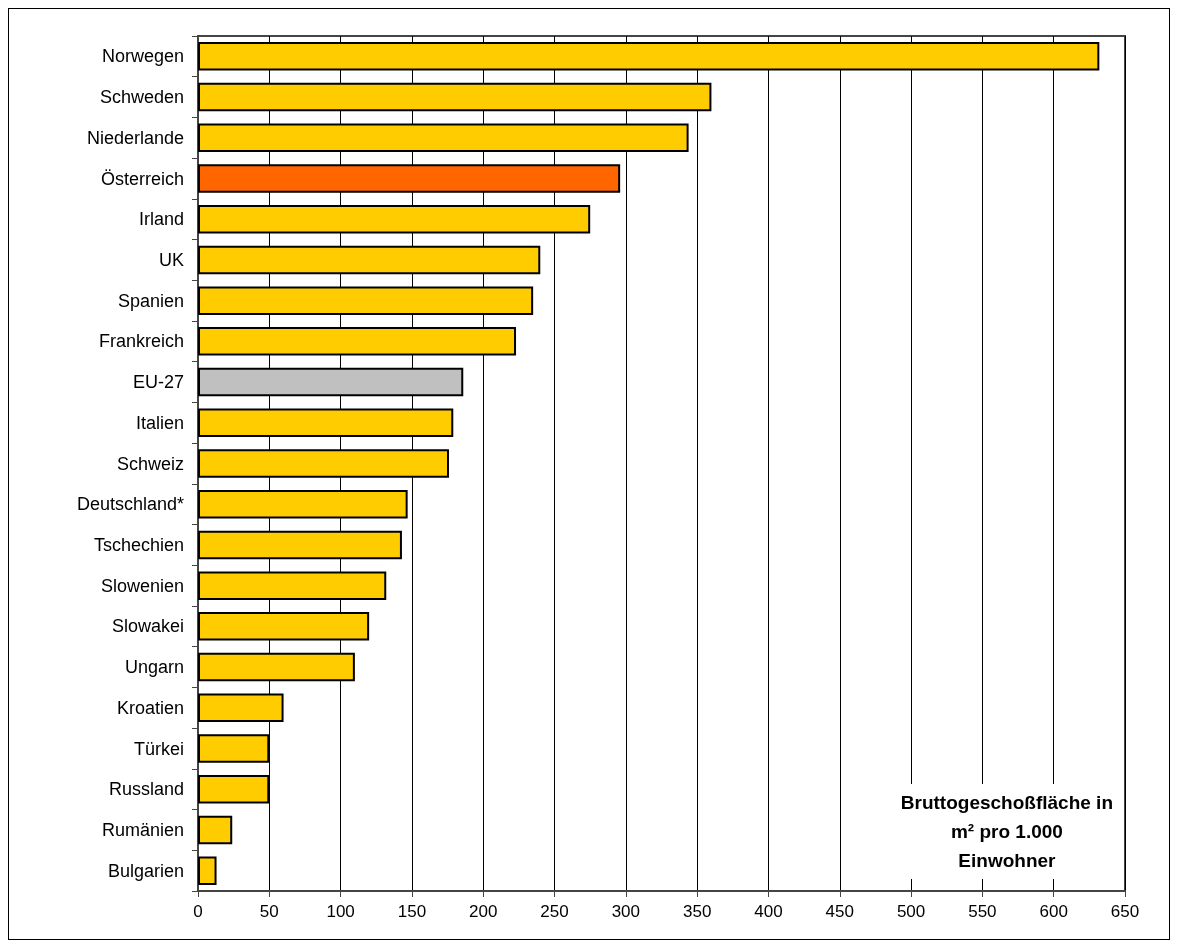  What do you see at coordinates (154, 667) in the screenshot?
I see `y-tick-label: Ungarn` at bounding box center [154, 667].